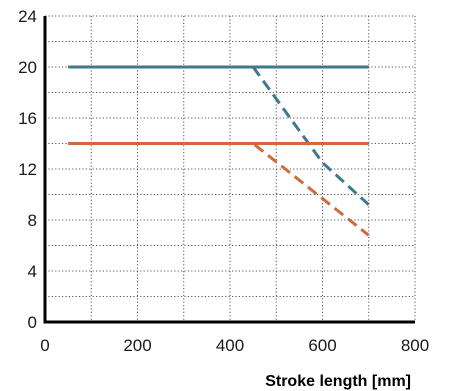  Describe the element at coordinates (32, 271) in the screenshot. I see `y-tick-label: 4` at that location.